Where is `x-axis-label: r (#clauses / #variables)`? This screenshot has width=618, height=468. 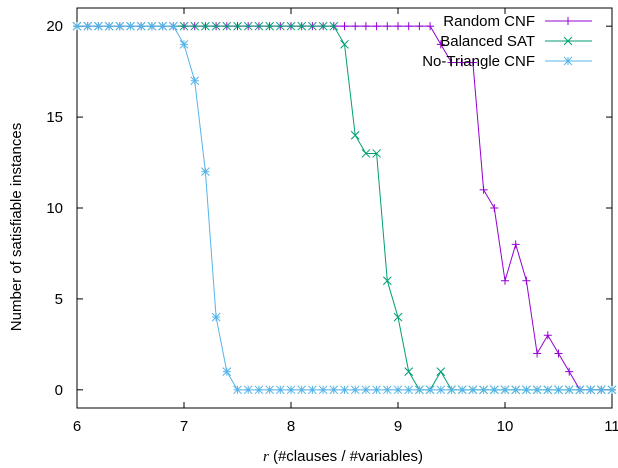 x-axis-label: r (#clauses / #variables) is located at coordinates (343, 456).